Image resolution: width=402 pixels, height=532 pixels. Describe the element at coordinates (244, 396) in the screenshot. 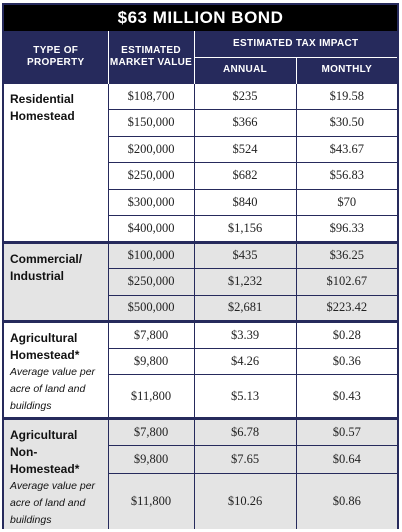

I see `annual-cell: $5.13` at that location.